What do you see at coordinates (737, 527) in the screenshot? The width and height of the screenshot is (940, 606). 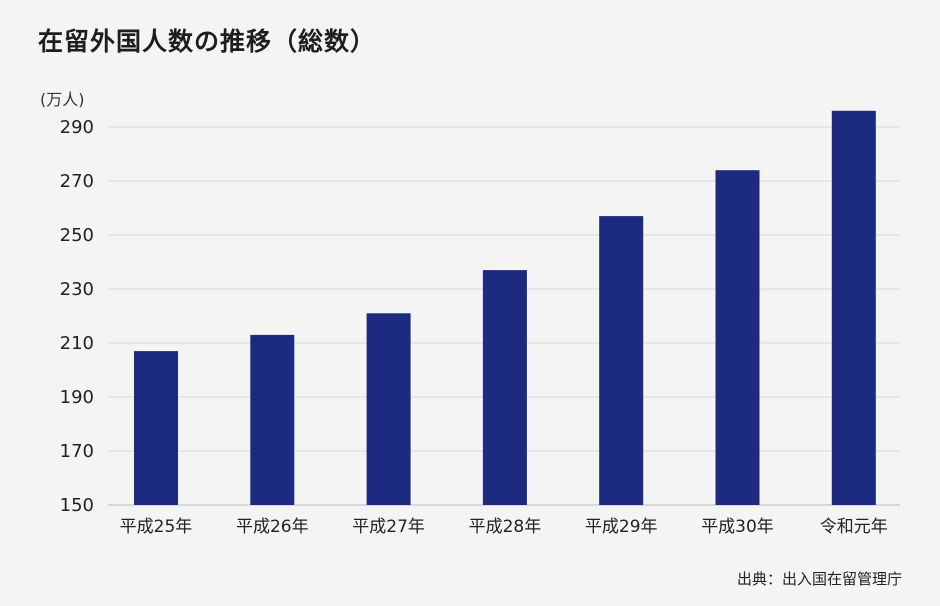 I see `x-category-label: 平成30年` at bounding box center [737, 527].